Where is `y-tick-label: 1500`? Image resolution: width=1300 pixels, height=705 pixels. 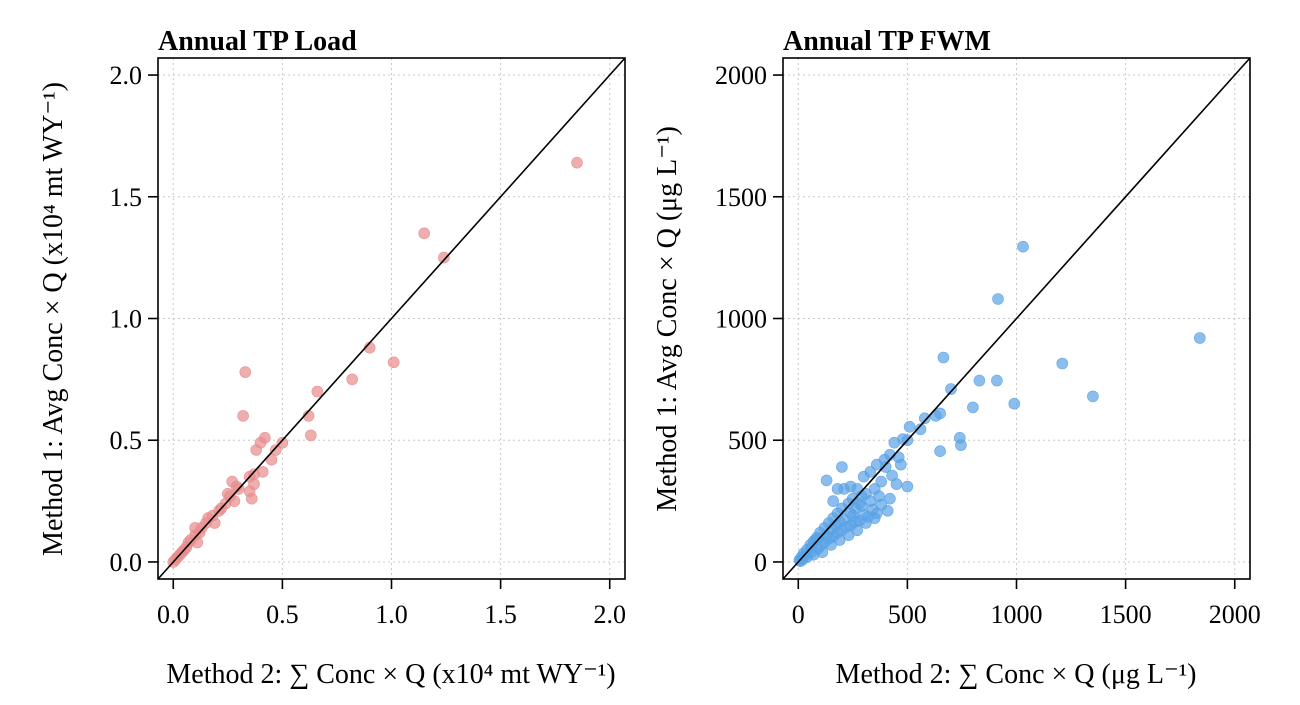 y-tick-label: 1500 is located at coordinates (741, 197).